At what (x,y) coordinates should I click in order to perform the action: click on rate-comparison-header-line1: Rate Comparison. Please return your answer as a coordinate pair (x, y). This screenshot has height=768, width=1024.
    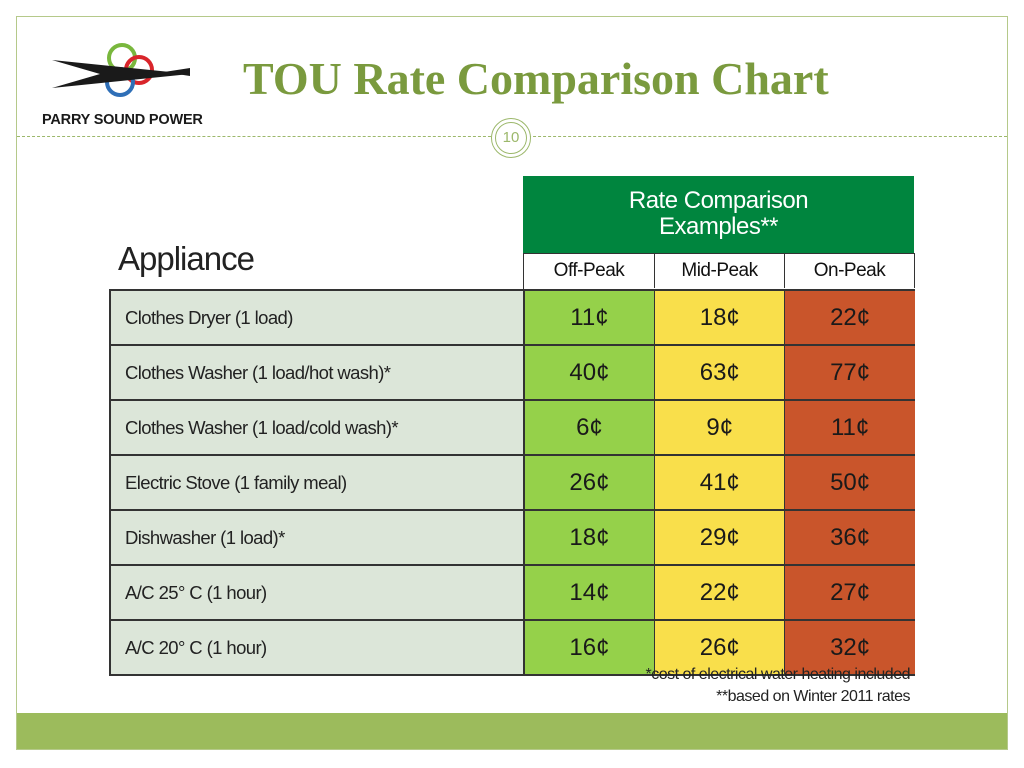
    Looking at the image, I should click on (718, 200).